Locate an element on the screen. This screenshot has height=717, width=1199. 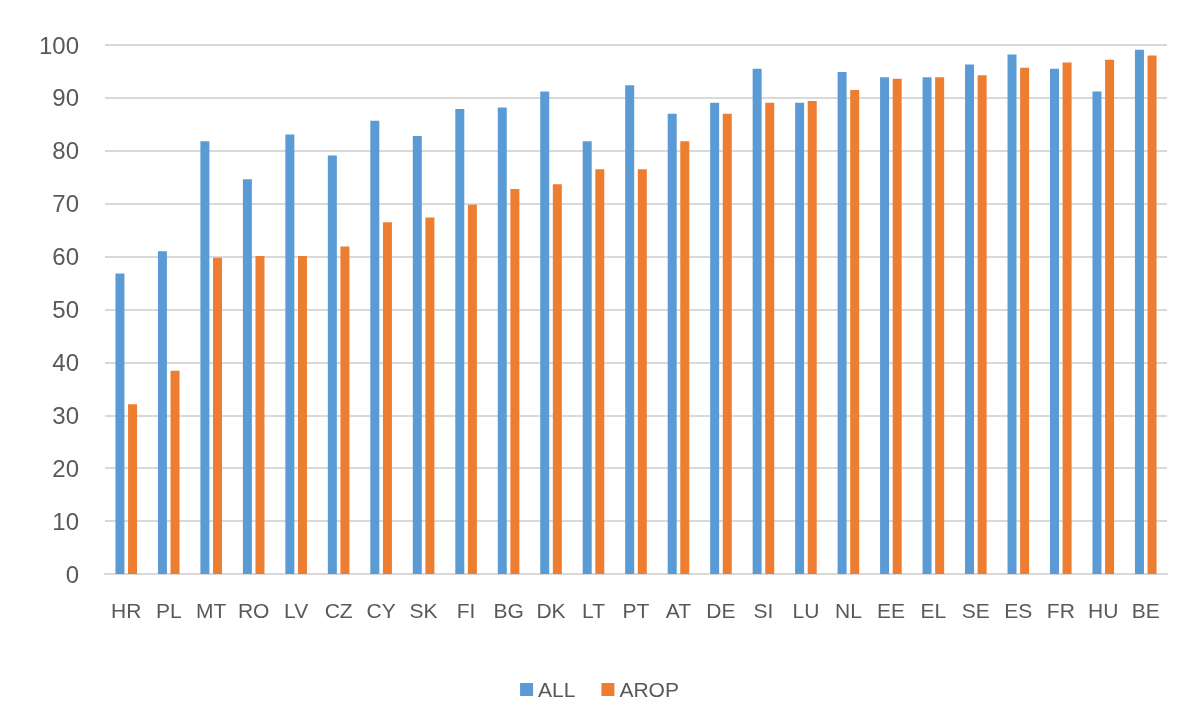
x-tick-label: PT is located at coordinates (636, 610).